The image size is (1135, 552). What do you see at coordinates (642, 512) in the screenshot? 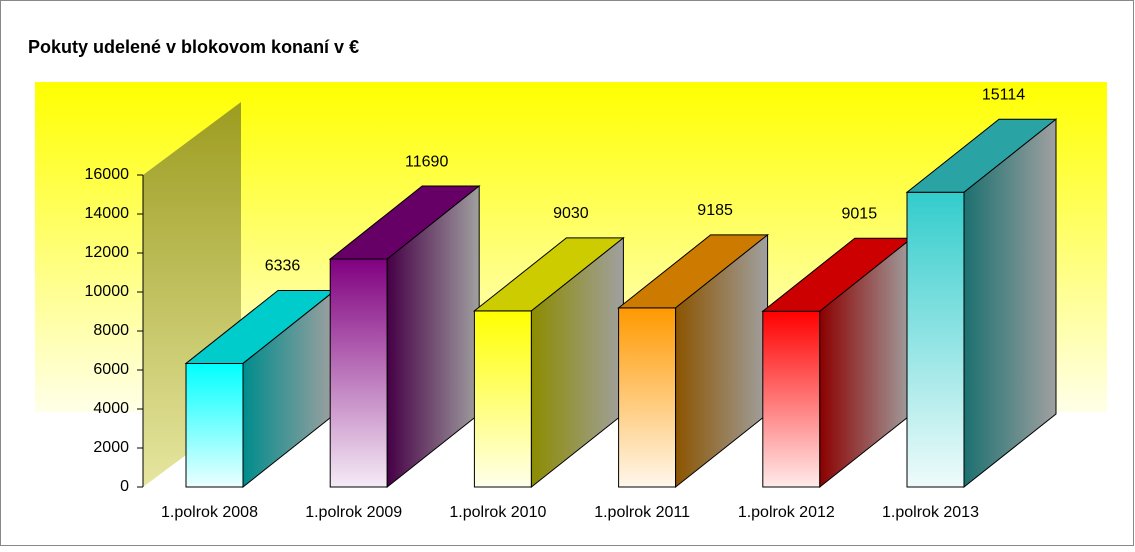
I see `x-tick-label: 1.polrok 2011` at bounding box center [642, 512].